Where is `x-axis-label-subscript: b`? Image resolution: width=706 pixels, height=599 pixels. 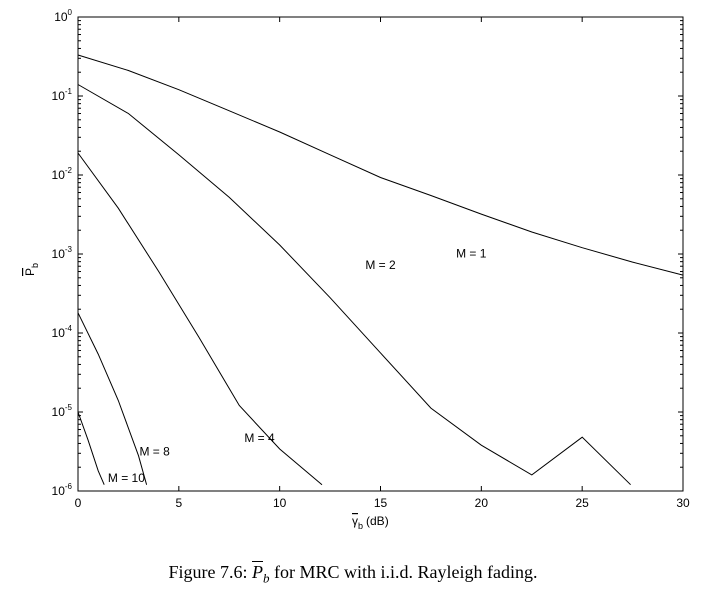 x-axis-label-subscript: b is located at coordinates (360, 526).